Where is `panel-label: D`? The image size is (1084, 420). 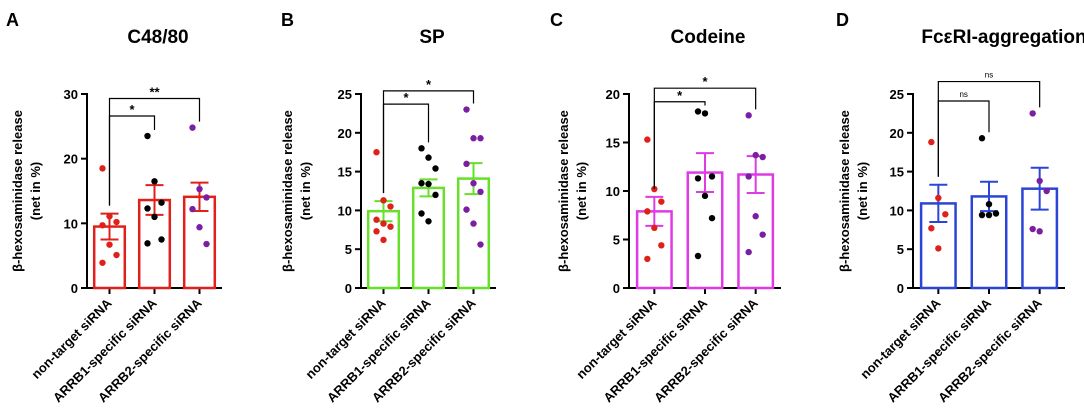 panel-label: D is located at coordinates (842, 20).